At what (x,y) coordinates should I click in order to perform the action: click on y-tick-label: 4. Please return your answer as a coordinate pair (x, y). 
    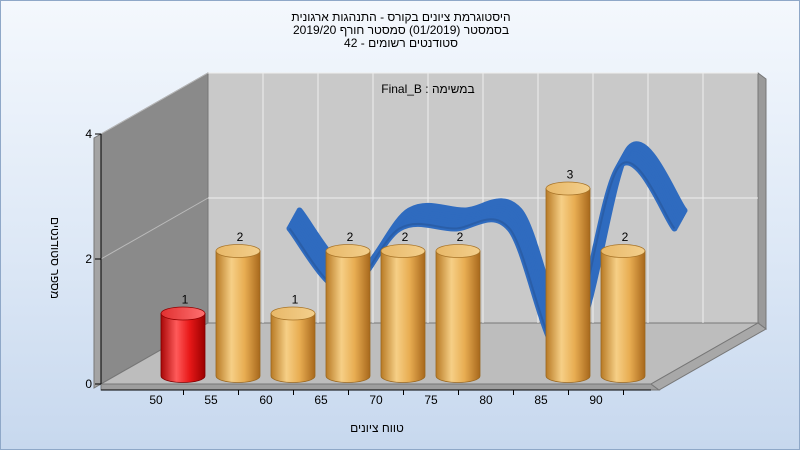
    Looking at the image, I should click on (88, 134).